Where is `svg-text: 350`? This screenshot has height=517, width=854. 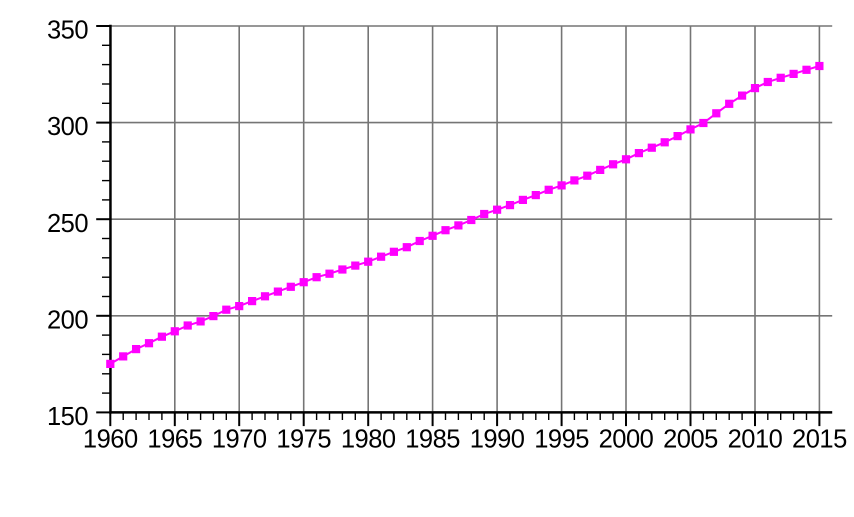 svg-text: 350 is located at coordinates (67, 31).